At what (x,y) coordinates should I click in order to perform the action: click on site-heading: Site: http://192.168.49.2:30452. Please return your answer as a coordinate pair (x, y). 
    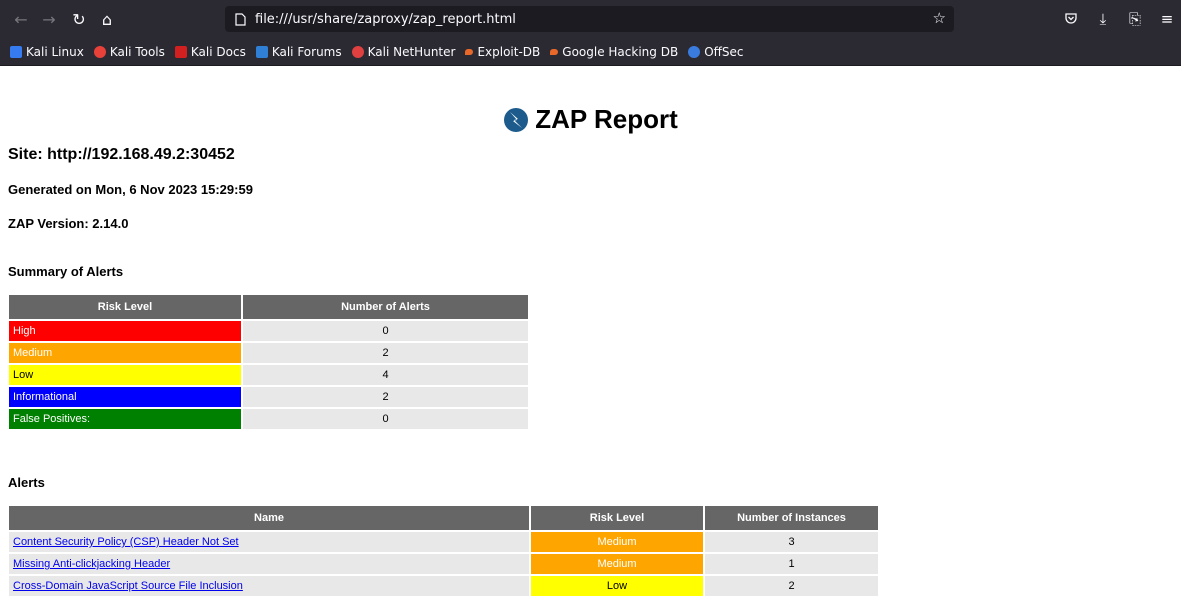
    Looking at the image, I should click on (121, 154).